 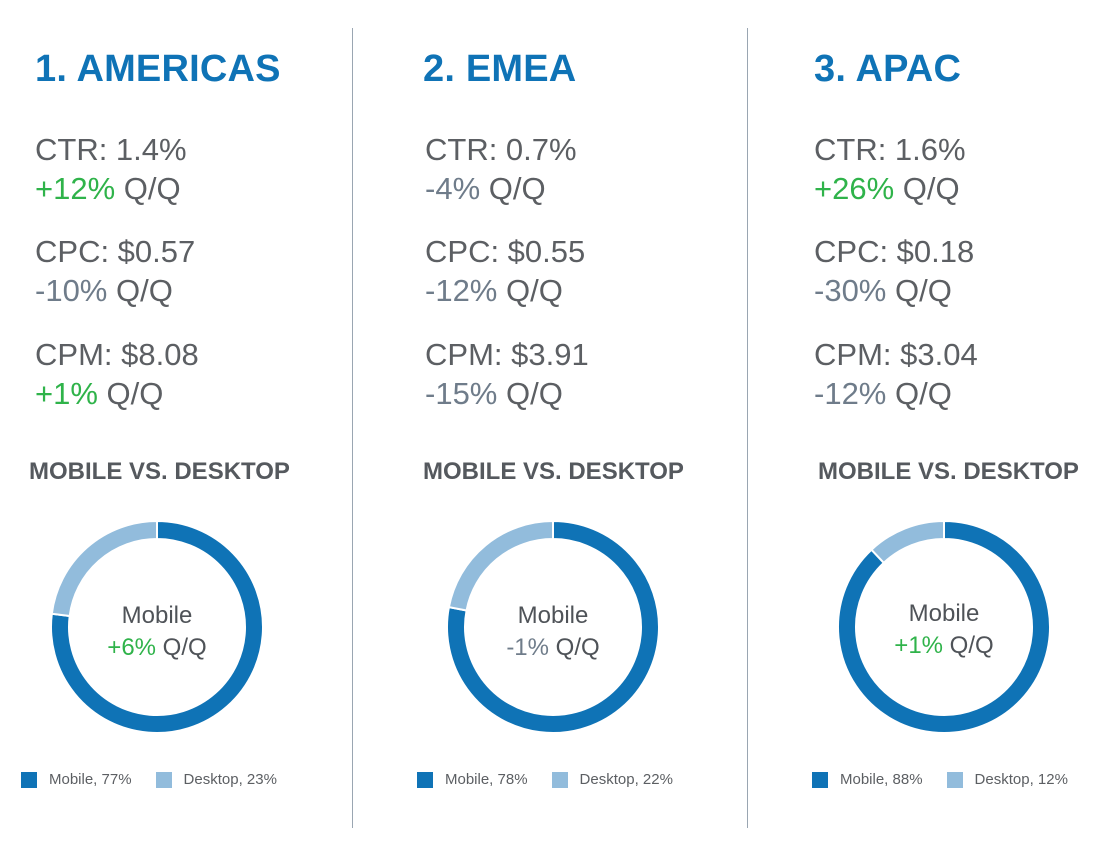 I want to click on metric-change: +12% Q/Q, so click(x=111, y=188).